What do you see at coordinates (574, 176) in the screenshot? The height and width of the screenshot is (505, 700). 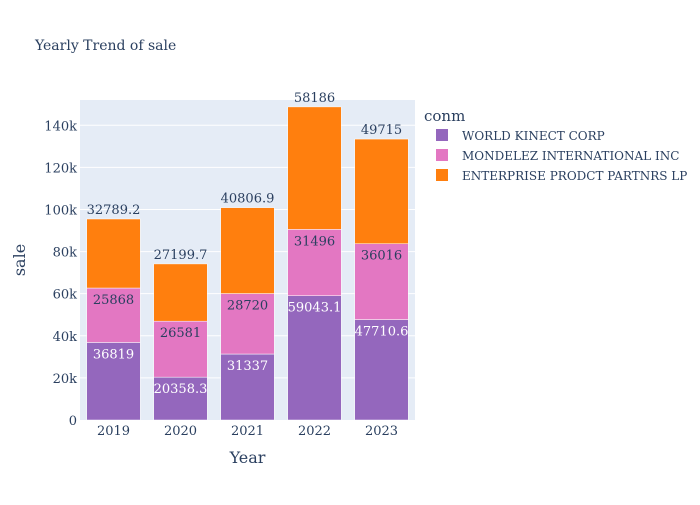 I see `legend-entry: ENTERPRISE PRODCT PARTNRS LP` at bounding box center [574, 176].